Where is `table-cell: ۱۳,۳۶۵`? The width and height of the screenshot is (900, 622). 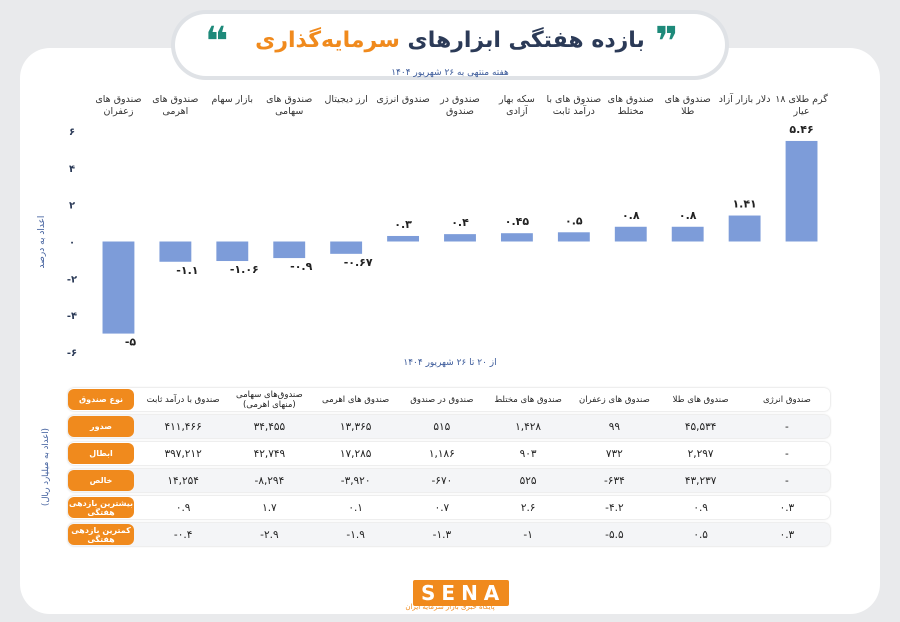
table-cell: ۱۳,۳۶۵ is located at coordinates (355, 426).